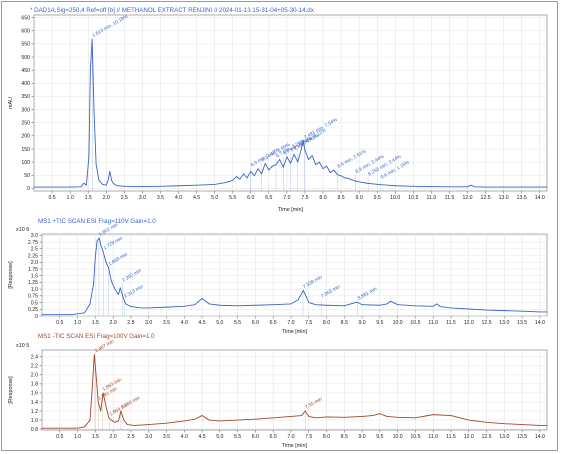 The image size is (561, 454). Describe the element at coordinates (25, 163) in the screenshot. I see `y-tick-label: 100` at that location.